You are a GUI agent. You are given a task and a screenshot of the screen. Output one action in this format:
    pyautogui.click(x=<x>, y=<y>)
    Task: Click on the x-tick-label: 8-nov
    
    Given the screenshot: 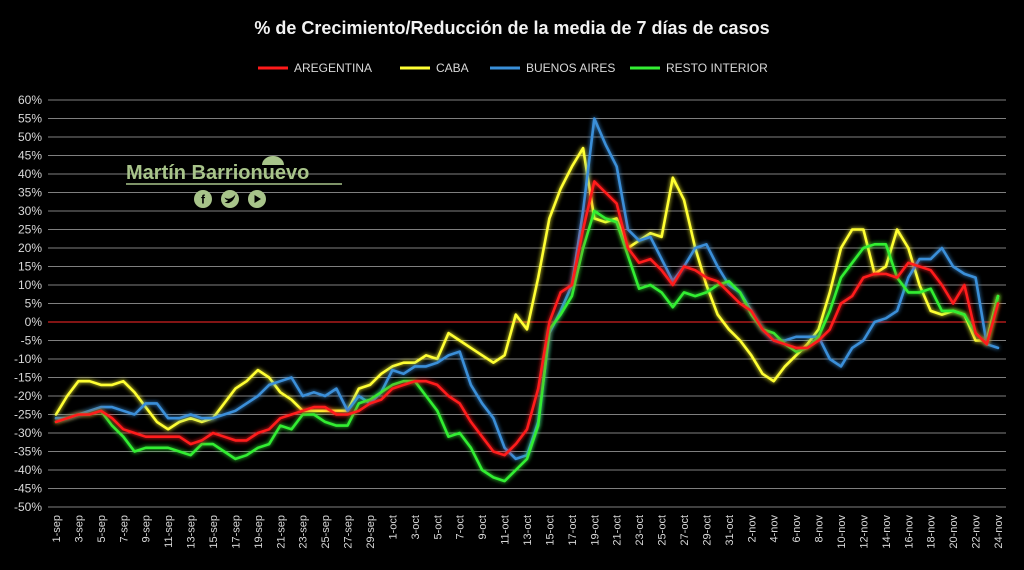 What is the action you would take?
    pyautogui.click(x=820, y=529)
    